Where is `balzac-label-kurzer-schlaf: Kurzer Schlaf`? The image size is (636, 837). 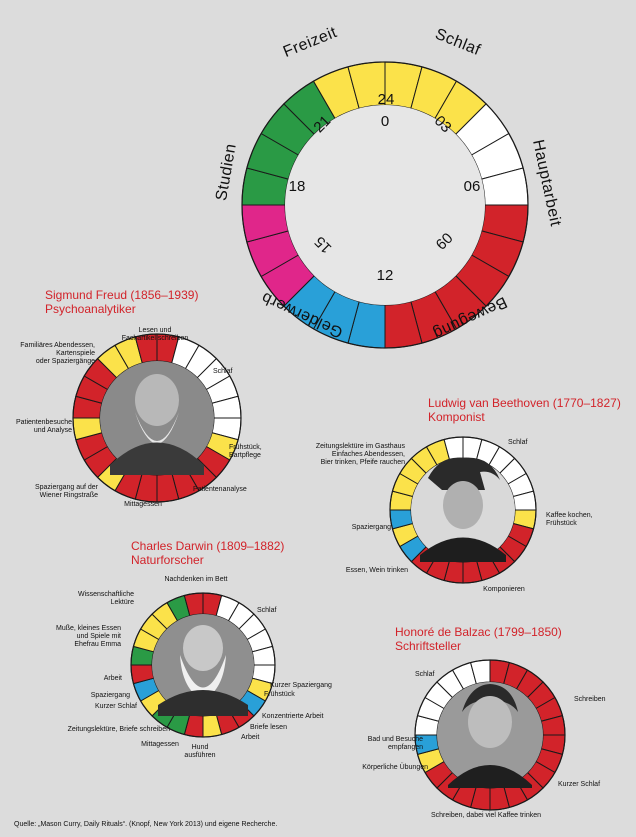 balzac-label-kurzer-schlaf: Kurzer Schlaf is located at coordinates (579, 784).